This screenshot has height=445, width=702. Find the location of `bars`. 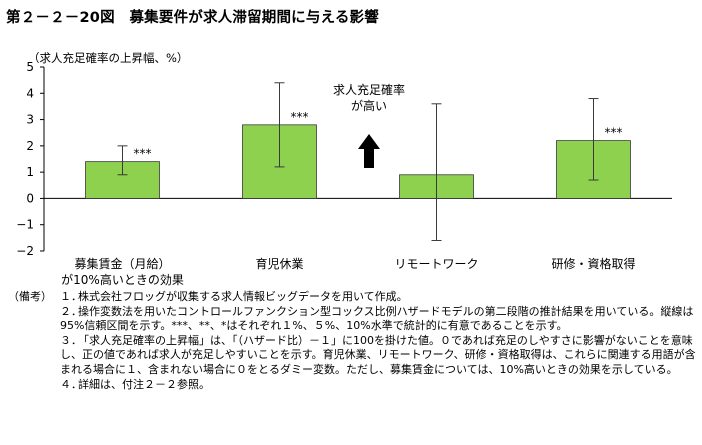

bars is located at coordinates (358, 161).